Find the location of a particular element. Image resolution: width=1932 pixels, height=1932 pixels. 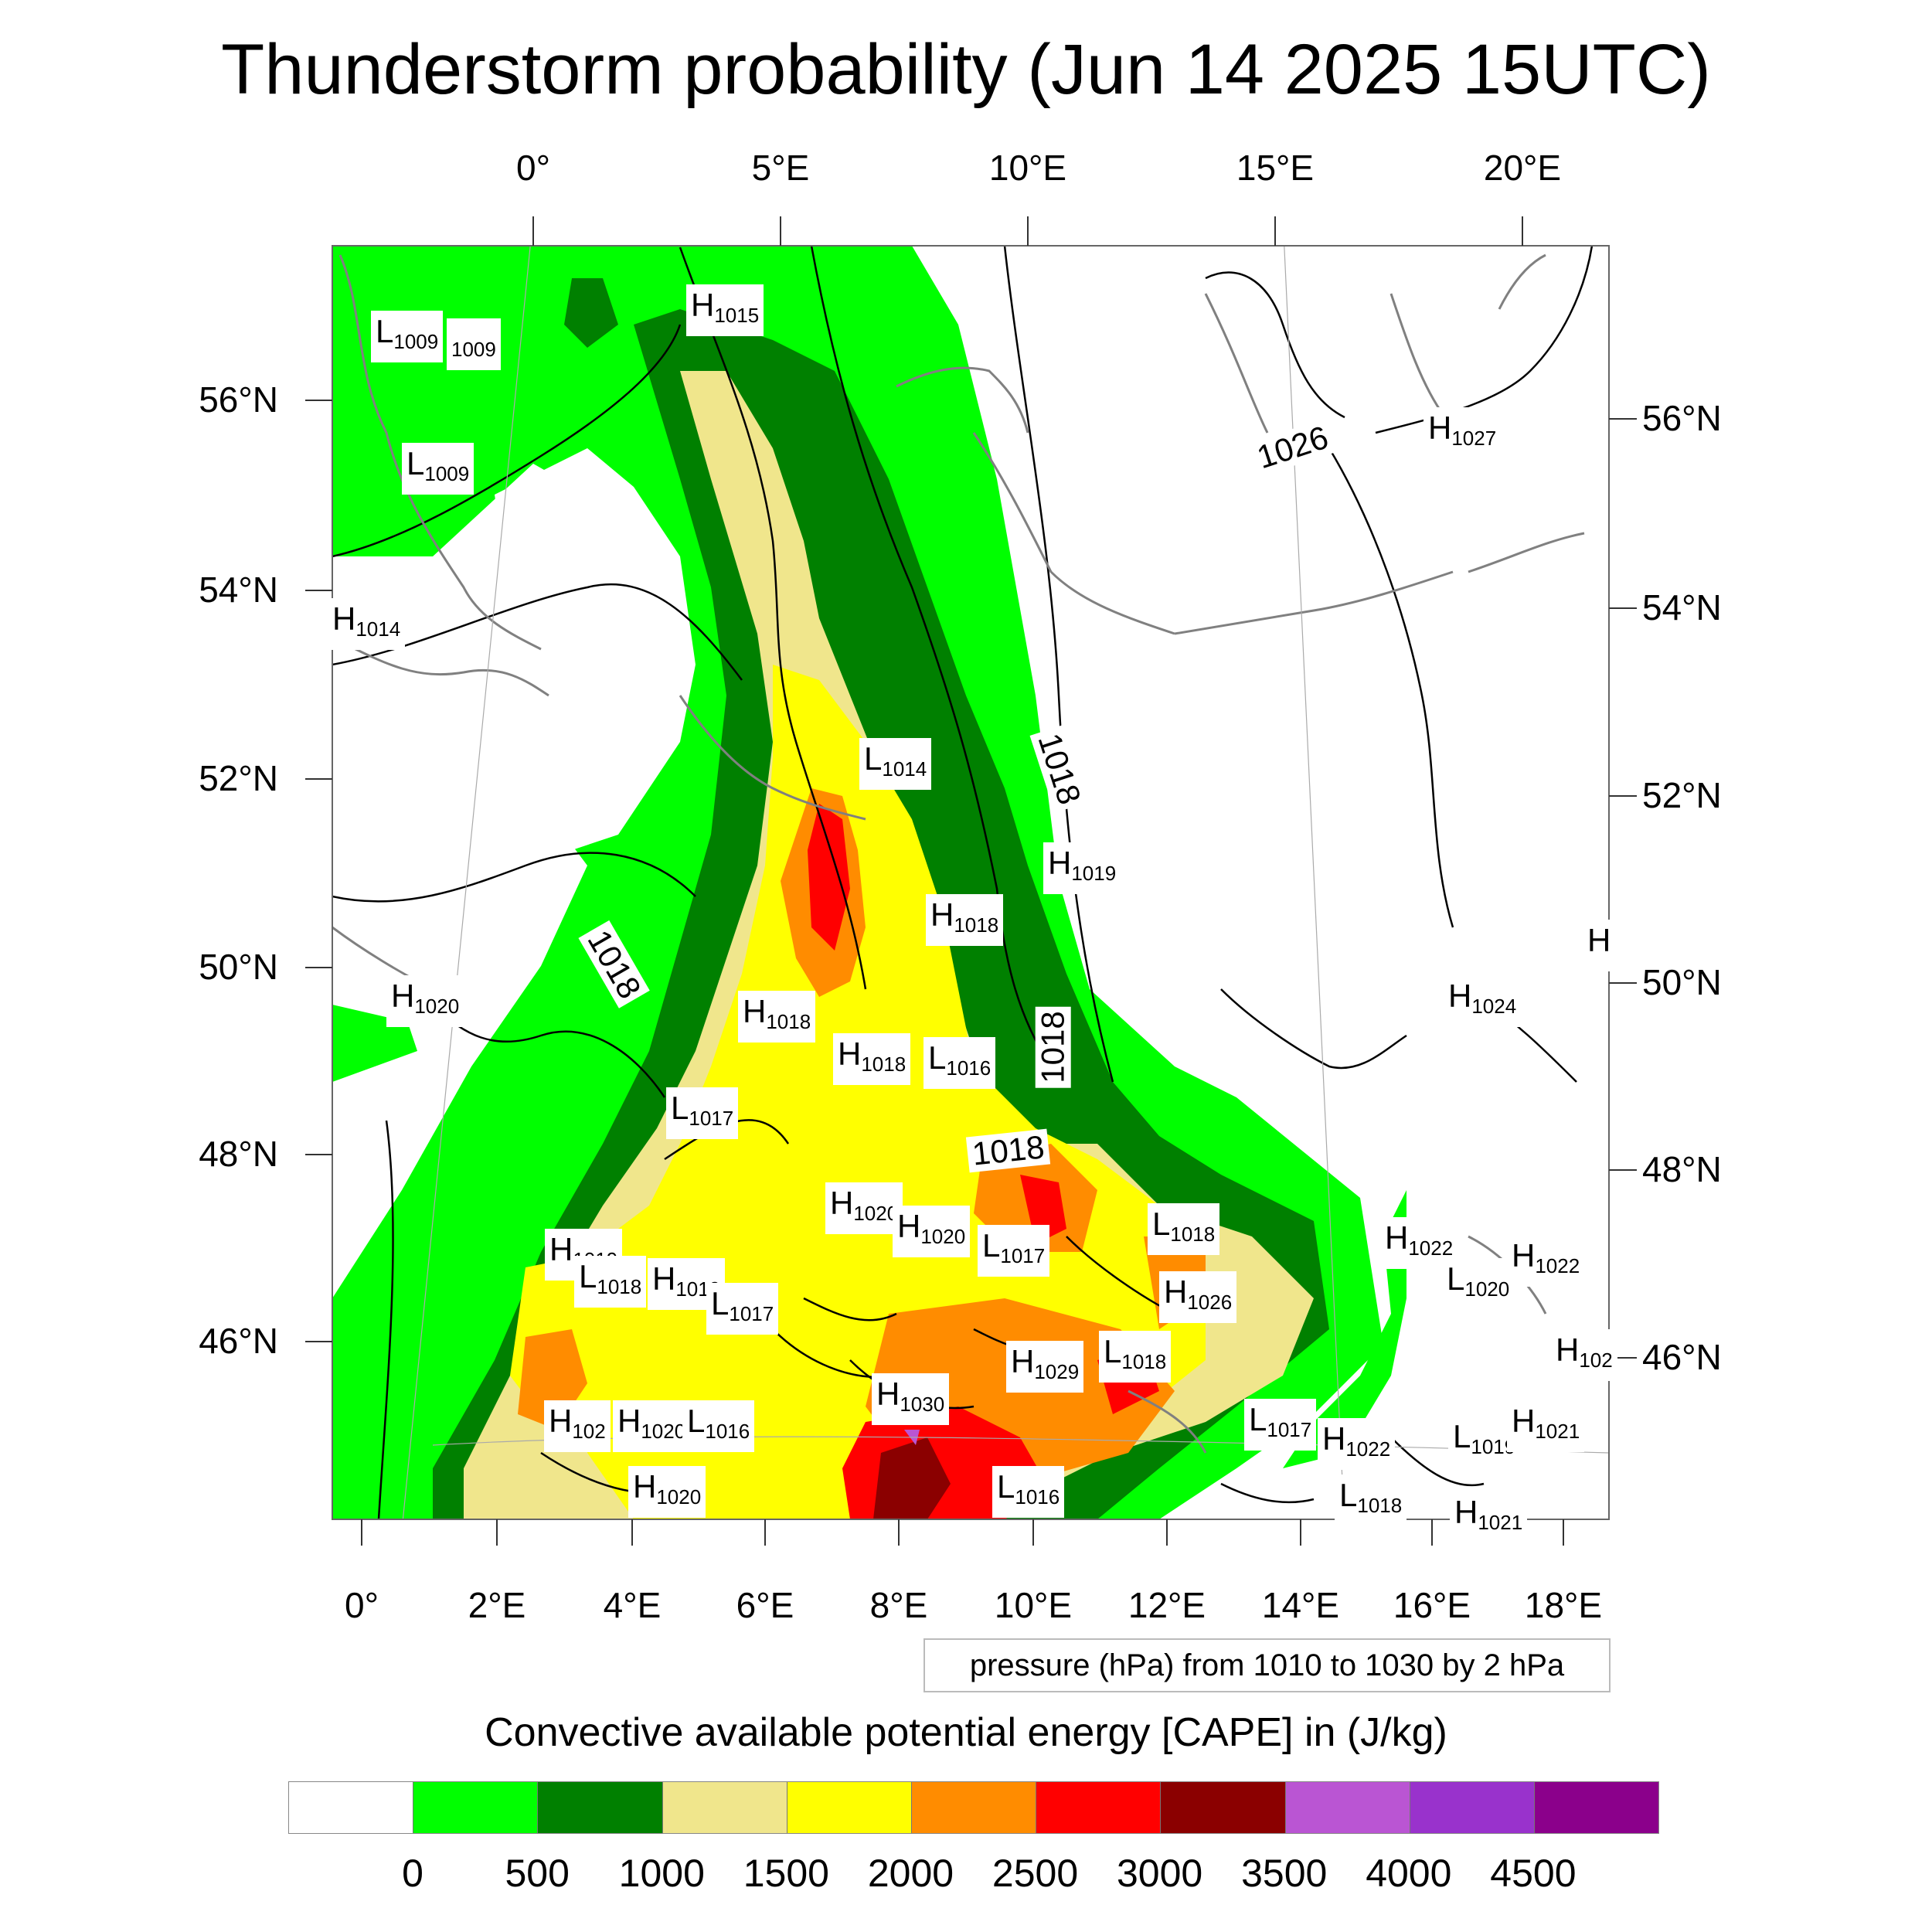

colorbar-label: 3000 is located at coordinates (1160, 1873).